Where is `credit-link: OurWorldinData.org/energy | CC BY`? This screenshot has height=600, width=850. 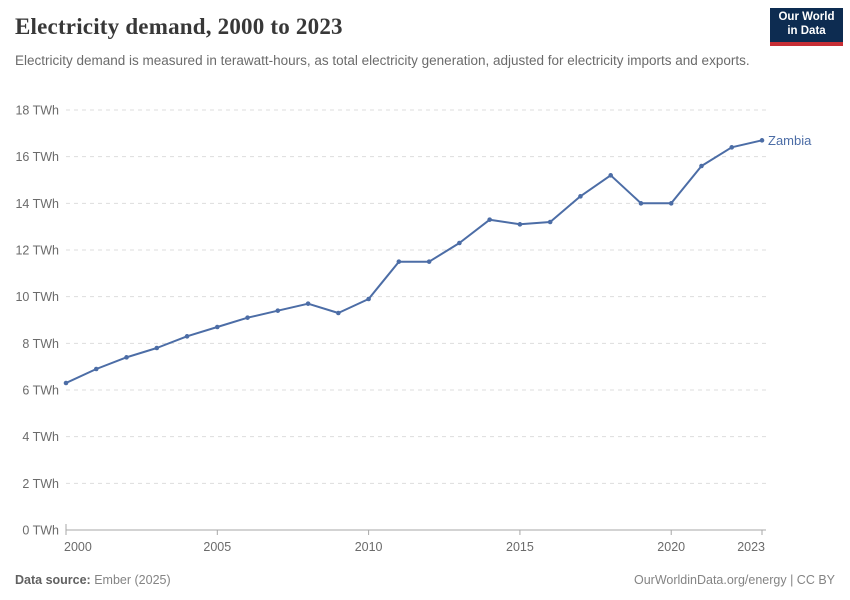 credit-link: OurWorldinData.org/energy | CC BY is located at coordinates (734, 580).